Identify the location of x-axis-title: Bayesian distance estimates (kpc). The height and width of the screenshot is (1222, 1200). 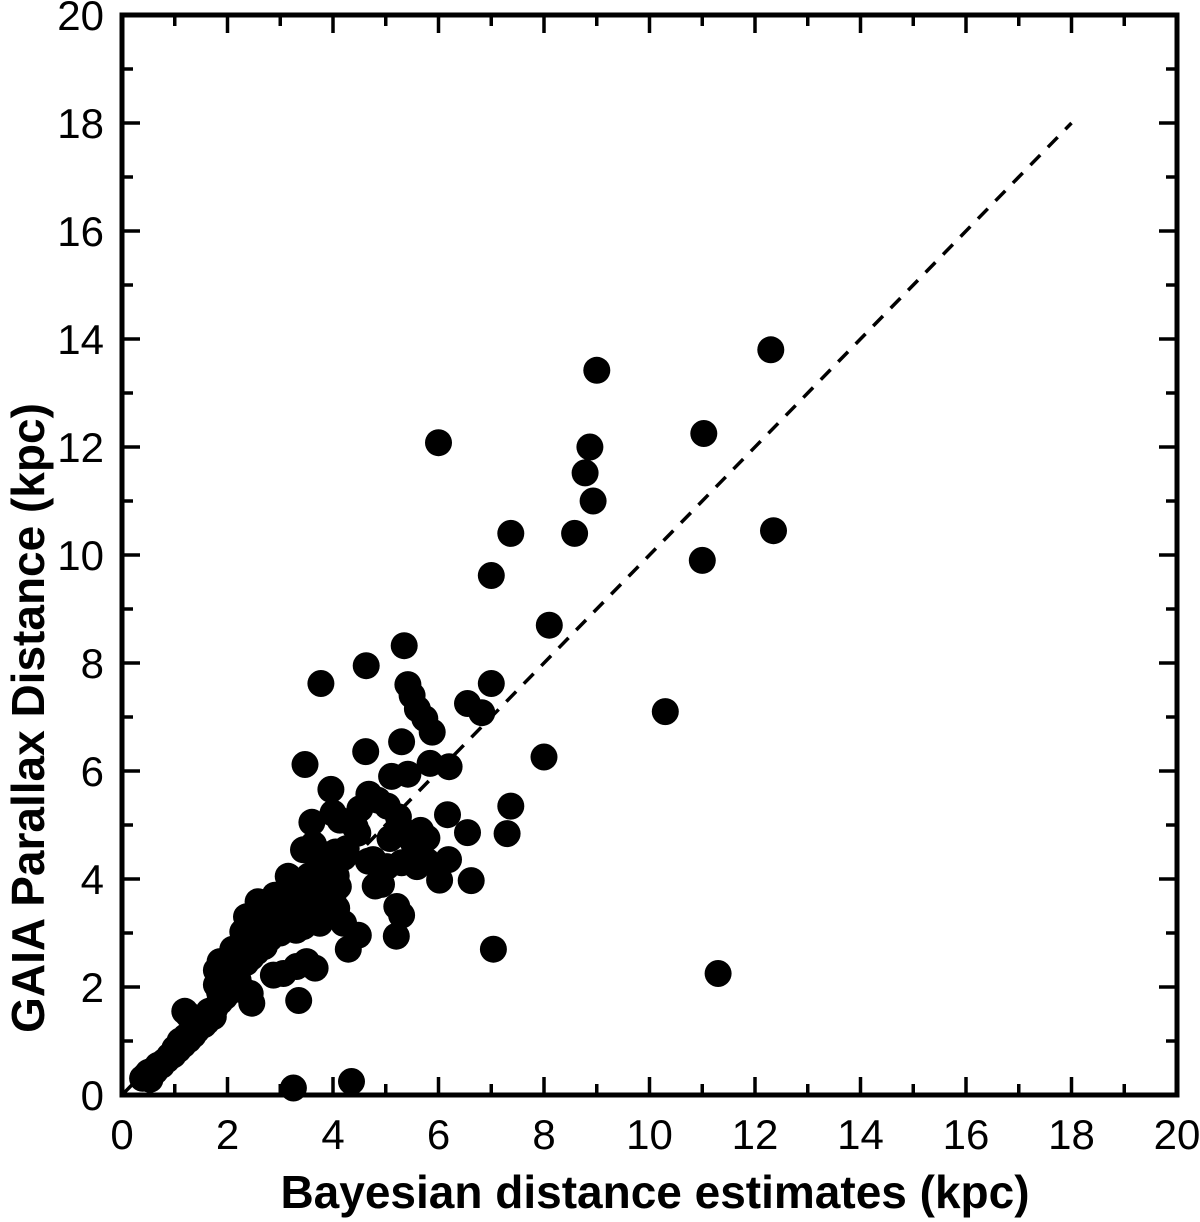
(654, 1192).